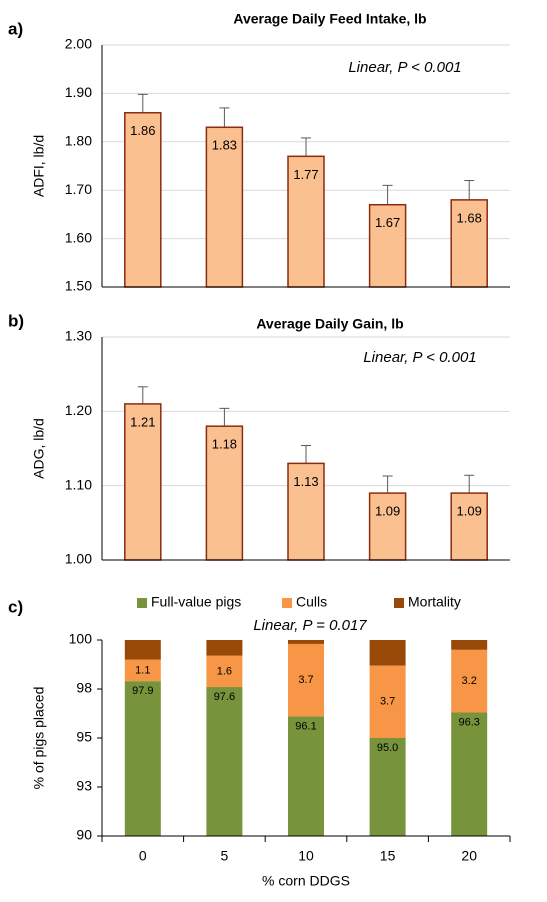 The width and height of the screenshot is (547, 902). What do you see at coordinates (311, 602) in the screenshot?
I see `legend-label: Culls` at bounding box center [311, 602].